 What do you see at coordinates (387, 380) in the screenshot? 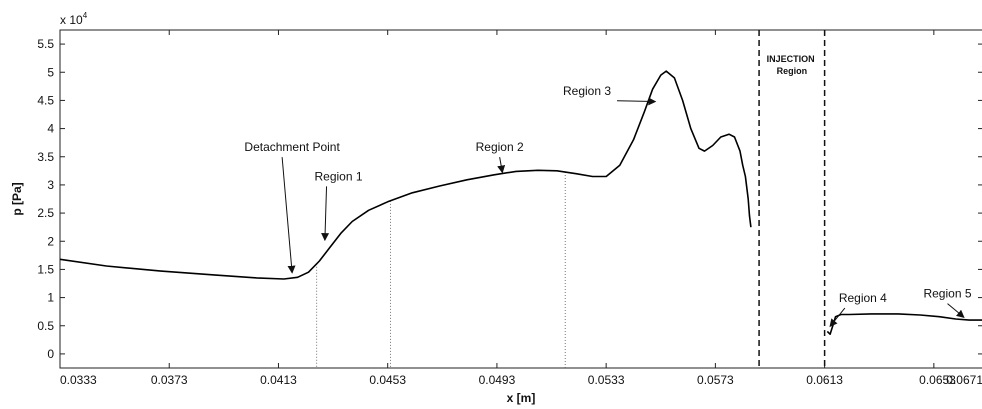
I see `x-tick-label: 0.0453` at bounding box center [387, 380].